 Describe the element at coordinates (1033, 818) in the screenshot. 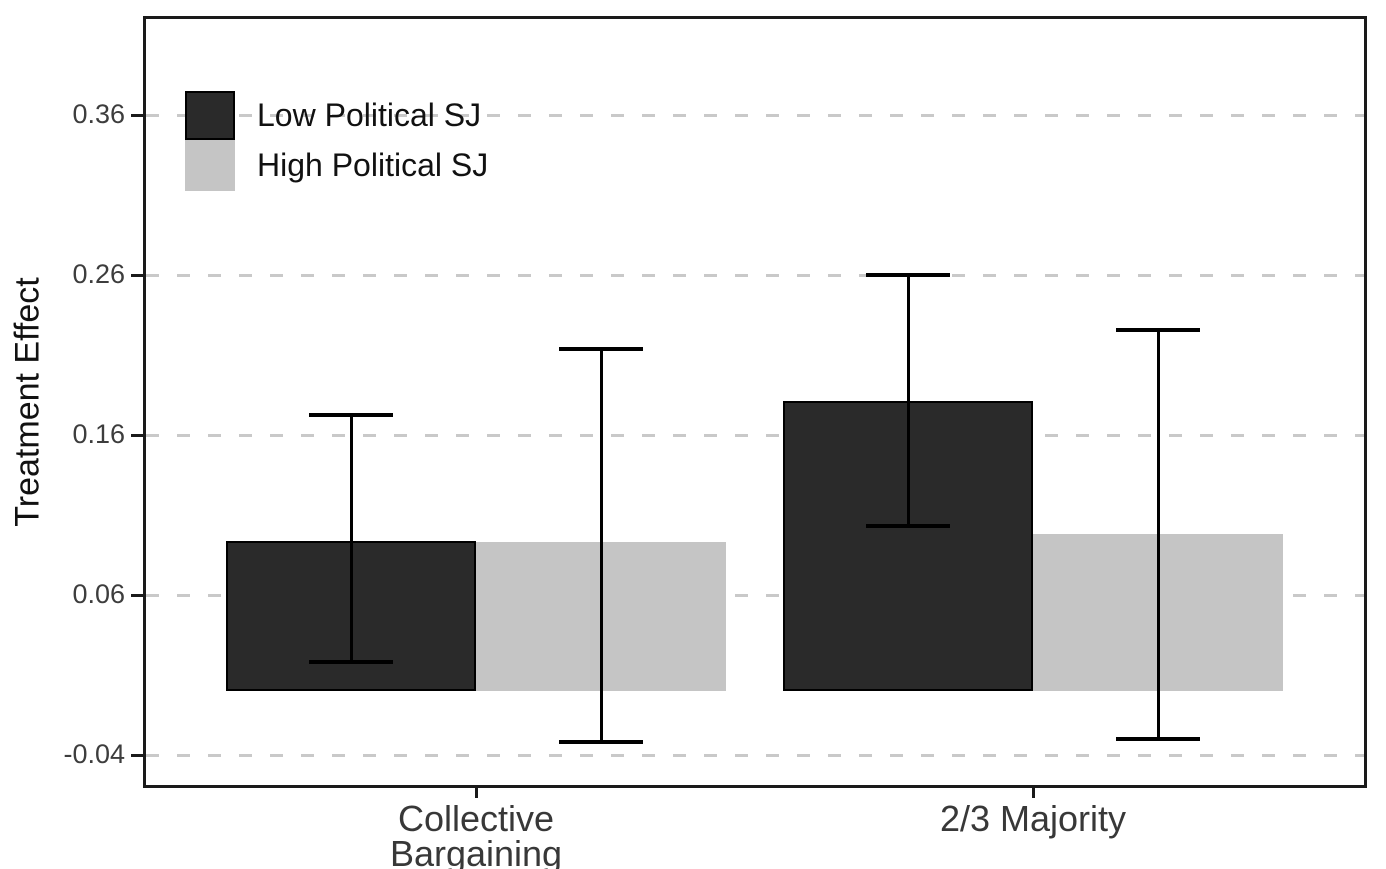

I see `x-category-label: 2/3 Majority` at that location.